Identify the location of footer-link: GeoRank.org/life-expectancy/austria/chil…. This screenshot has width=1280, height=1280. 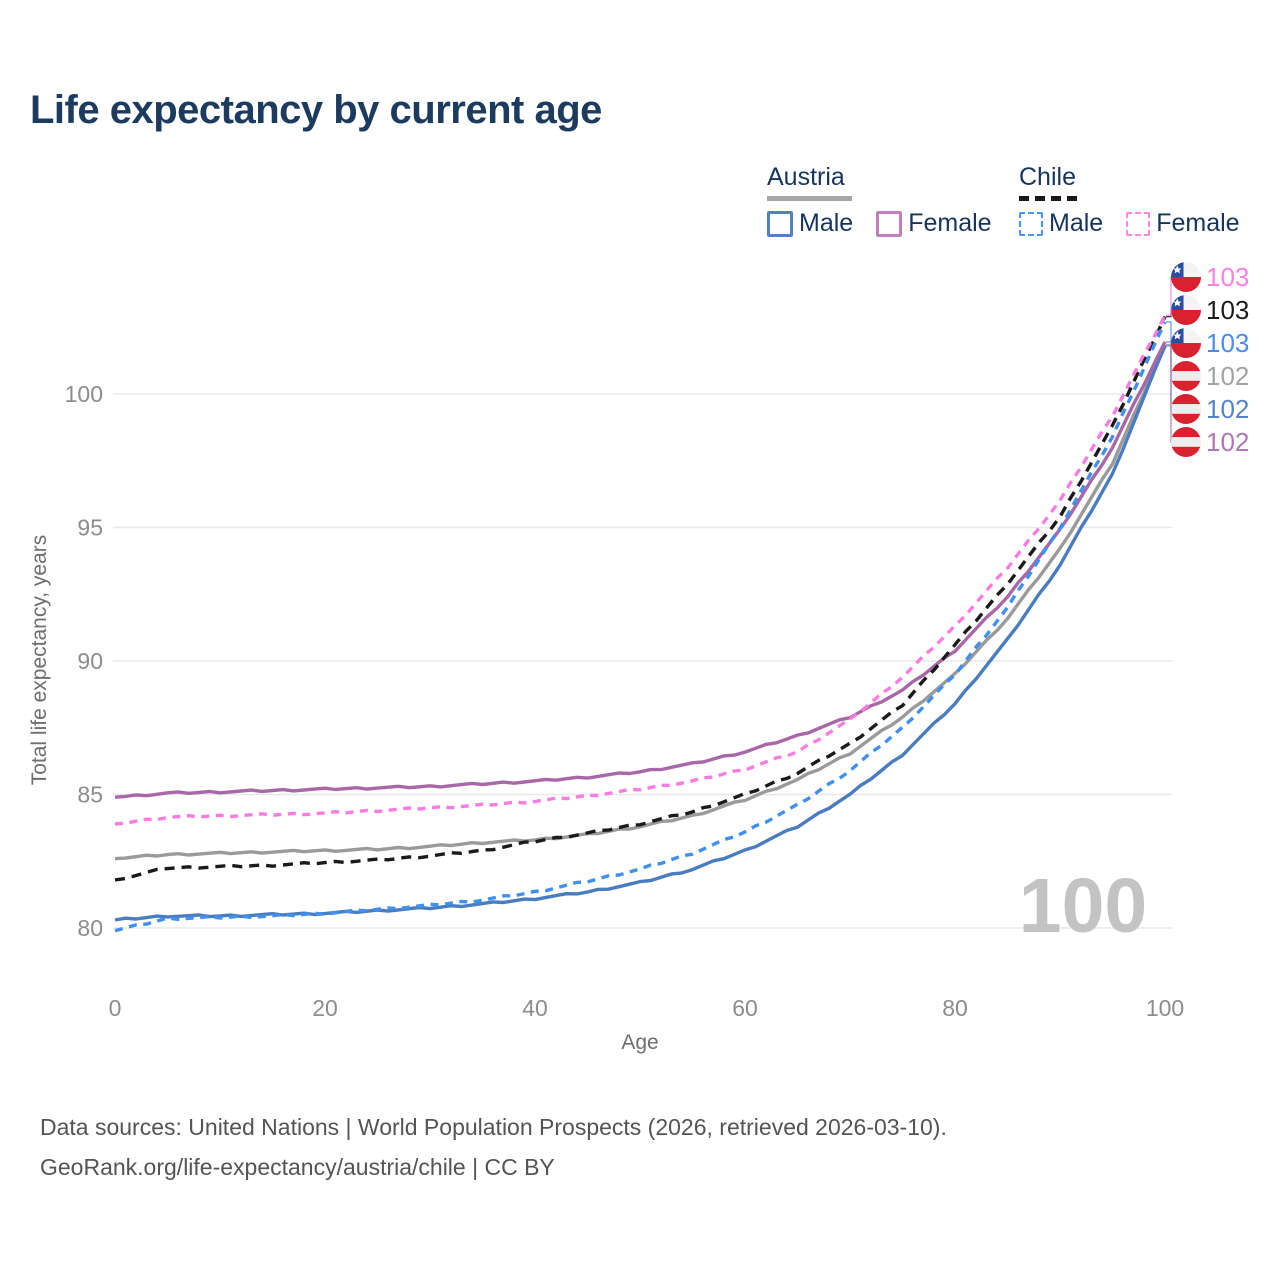
(297, 1167).